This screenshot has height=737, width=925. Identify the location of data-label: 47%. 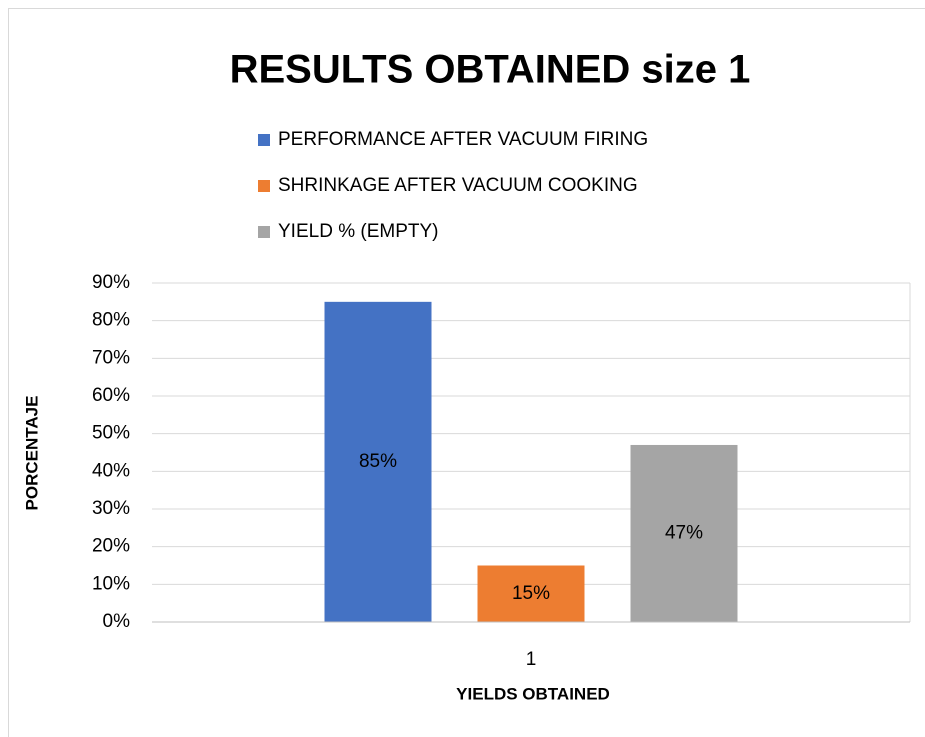
(684, 532).